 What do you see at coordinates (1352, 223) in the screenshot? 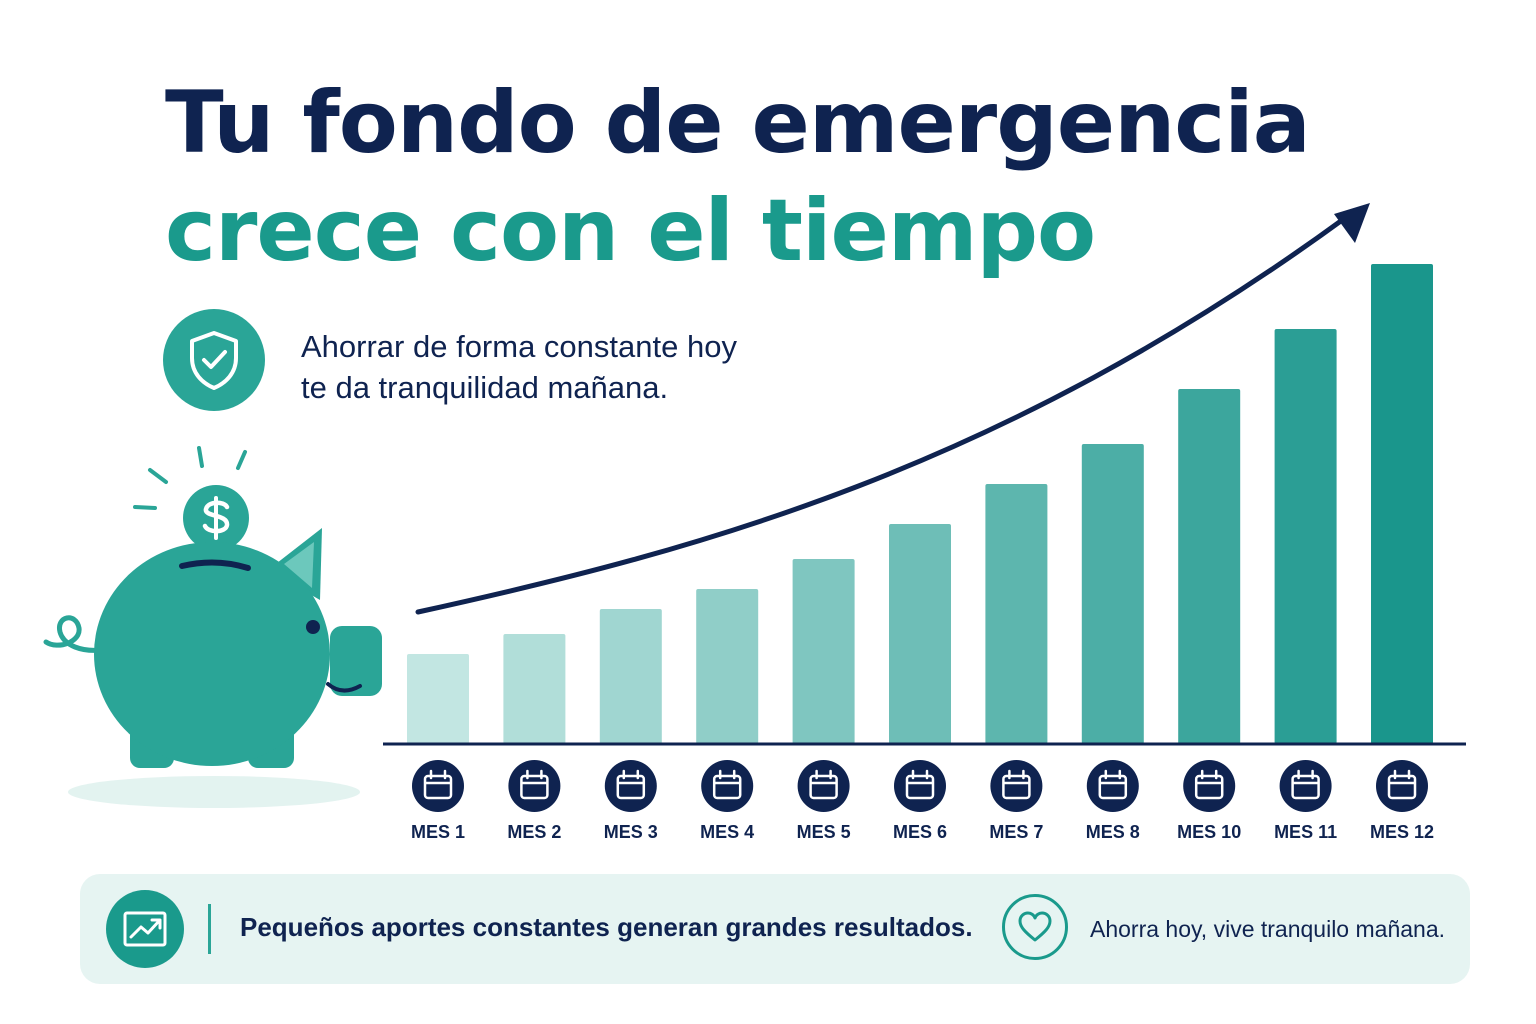
I see `growth-arrow-head` at bounding box center [1352, 223].